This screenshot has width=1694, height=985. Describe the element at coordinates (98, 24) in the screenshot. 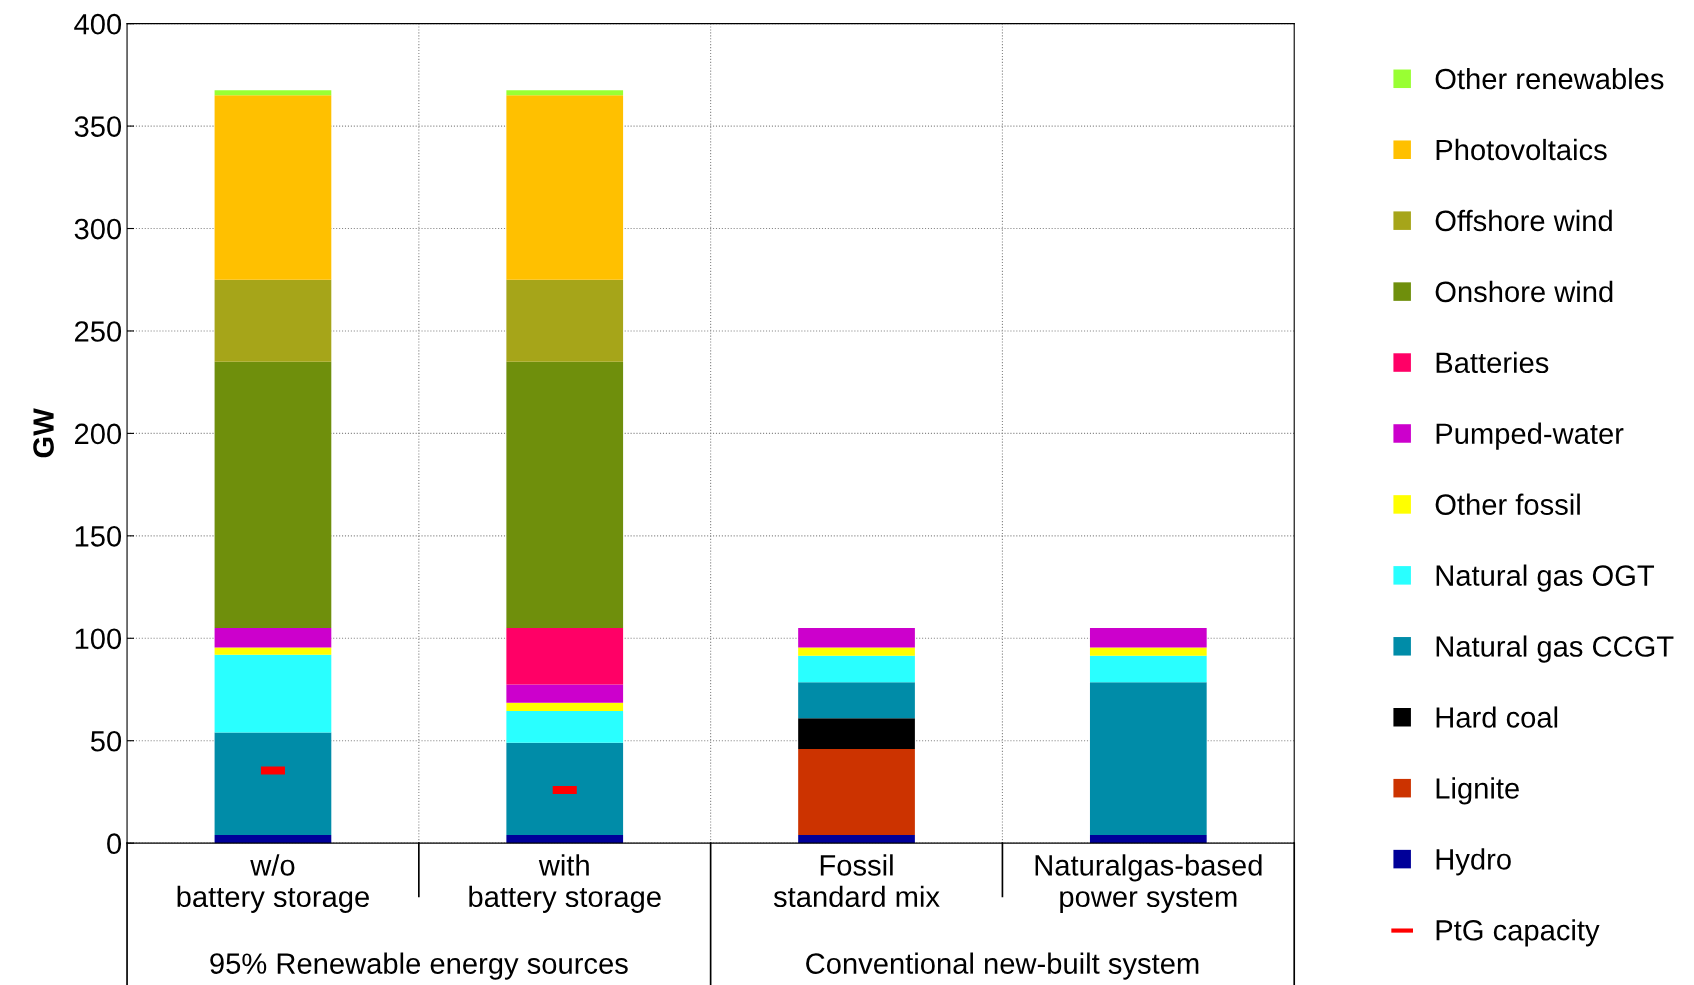

I see `y-tick-label: 400` at that location.